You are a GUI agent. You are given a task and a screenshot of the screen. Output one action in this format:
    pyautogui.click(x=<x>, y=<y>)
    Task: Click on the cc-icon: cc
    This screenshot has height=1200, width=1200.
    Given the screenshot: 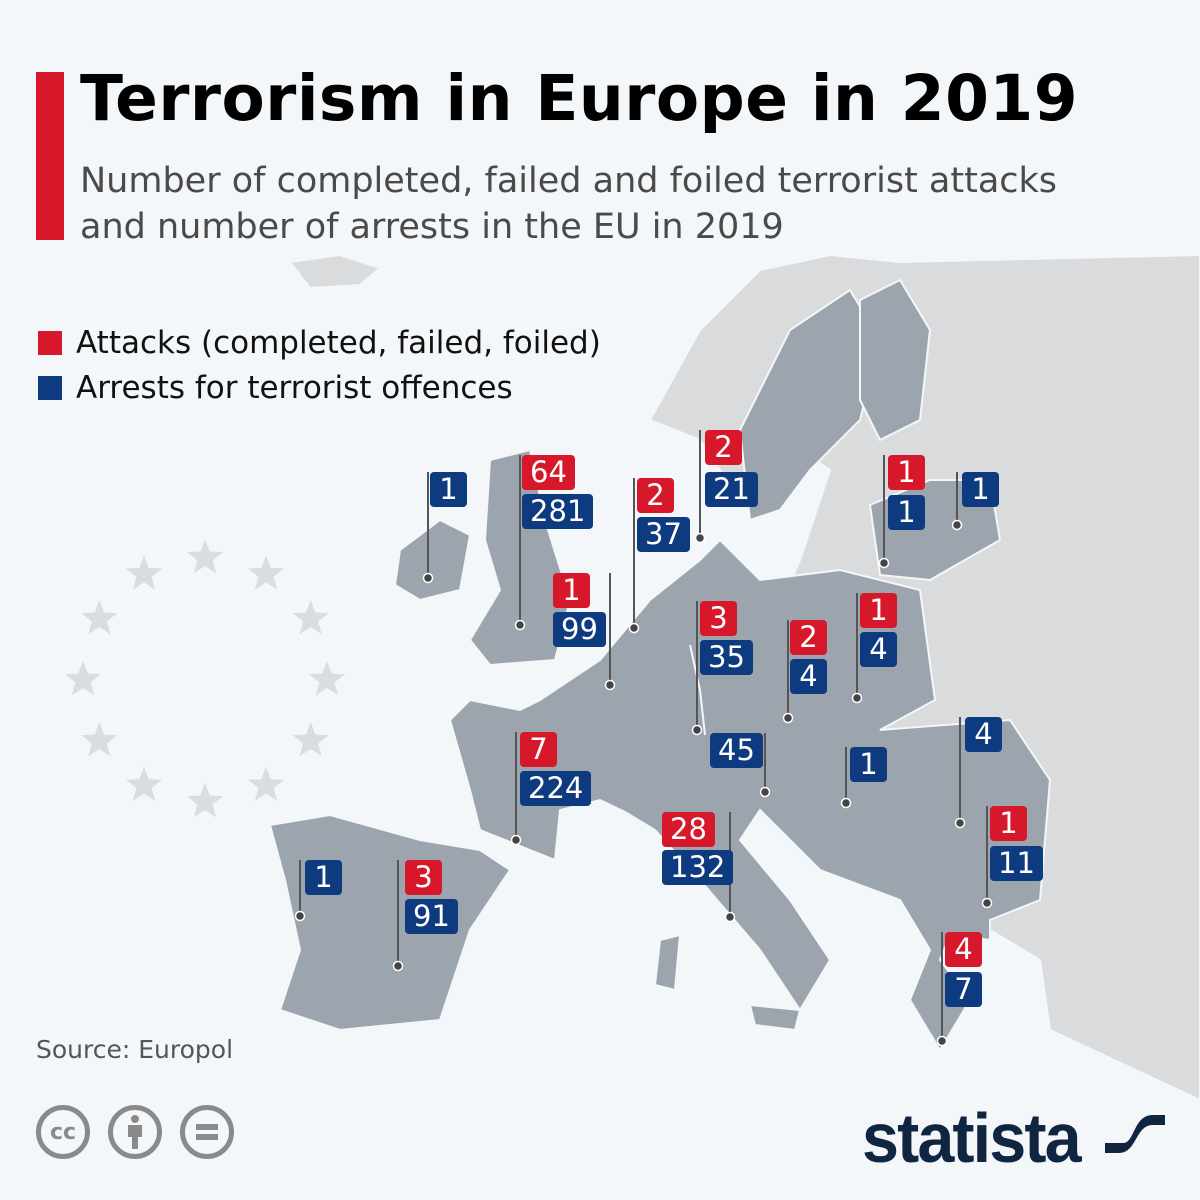 What is the action you would take?
    pyautogui.click(x=63, y=1132)
    